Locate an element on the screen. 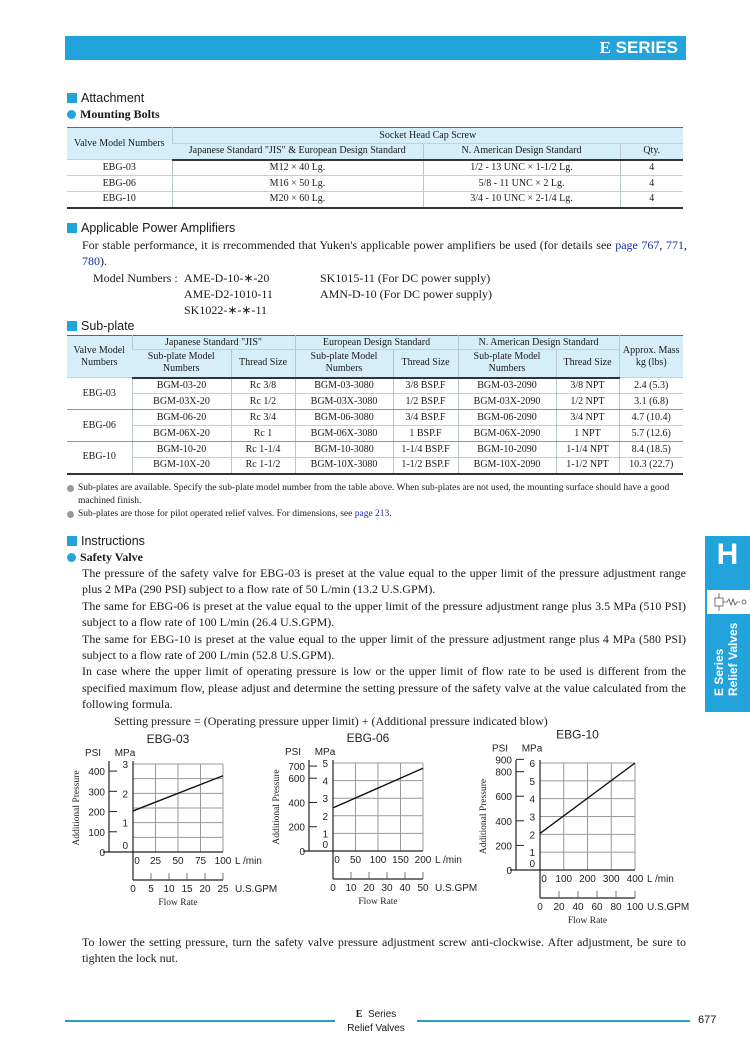 The image size is (750, 1061). cell: 5.7 (12.6) is located at coordinates (650, 433).